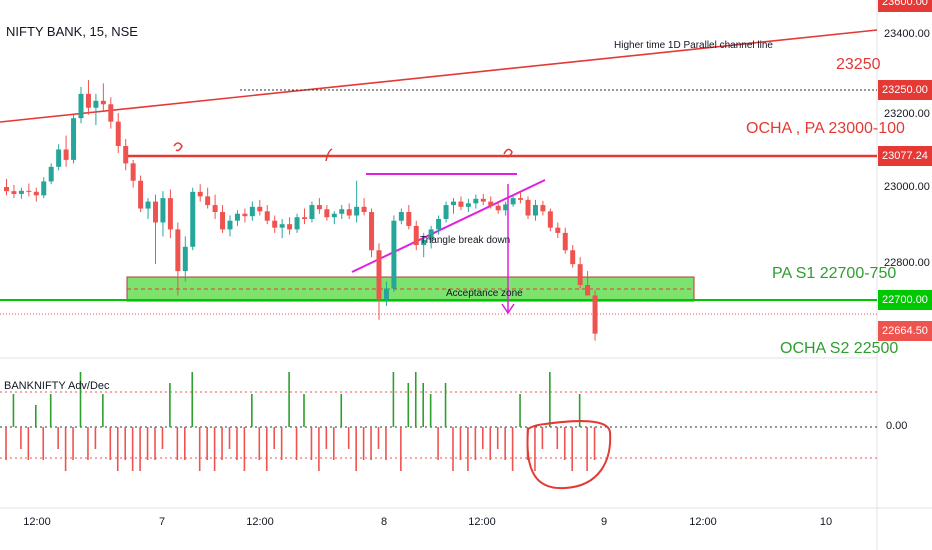  I want to click on time-tick-0: 12:00, so click(37, 522).